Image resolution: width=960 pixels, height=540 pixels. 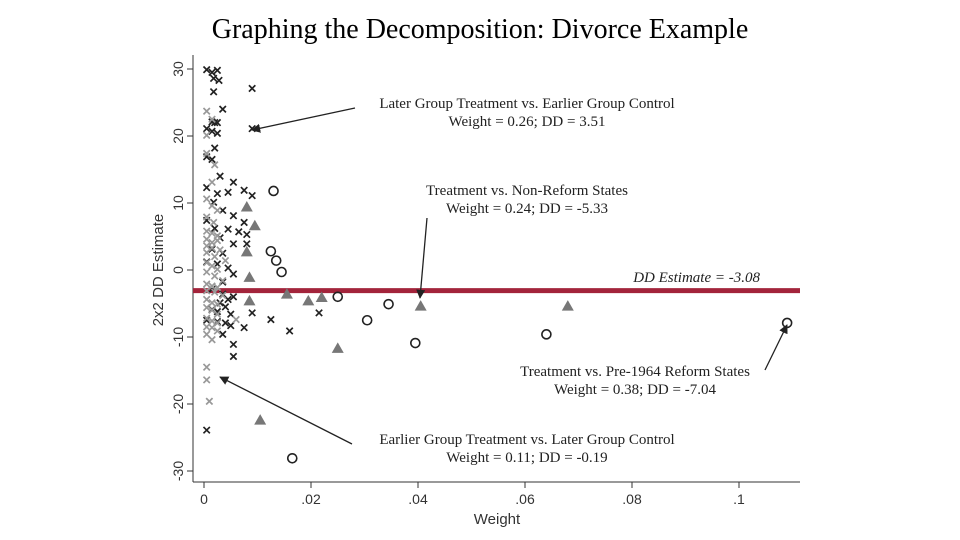 I want to click on x-tick-label: .04, so click(x=418, y=499).